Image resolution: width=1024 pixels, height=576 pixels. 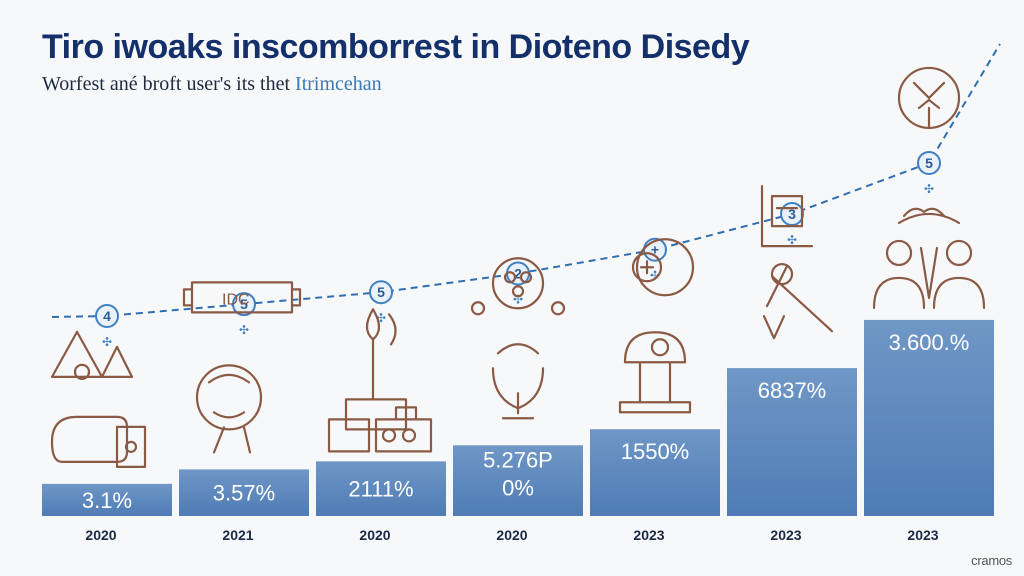 I want to click on plant-lamp-icon, so click(x=380, y=380).